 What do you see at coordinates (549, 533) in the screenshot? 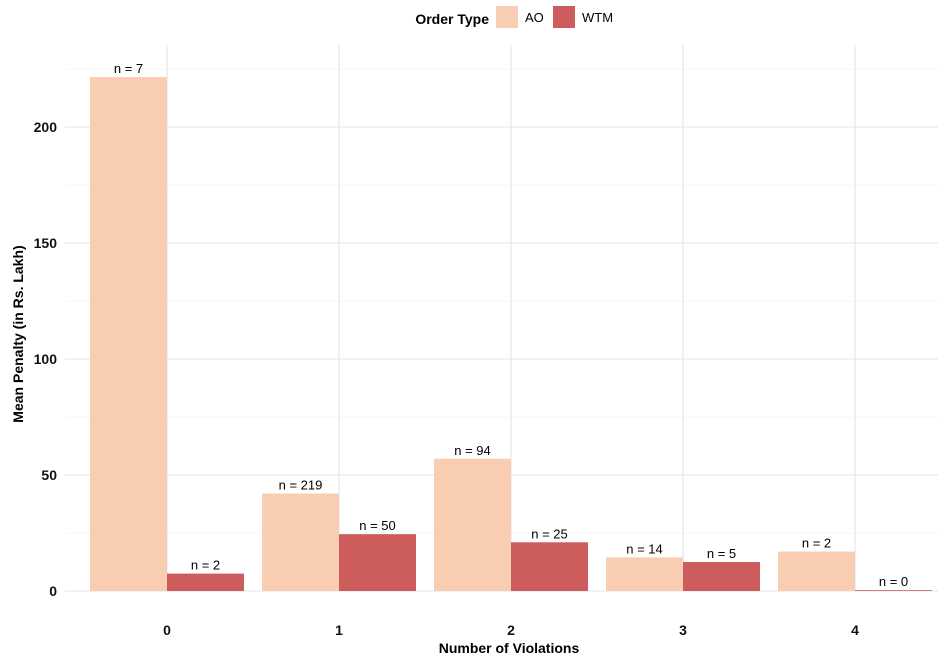
I see `bar-count-label: n = 25` at bounding box center [549, 533].